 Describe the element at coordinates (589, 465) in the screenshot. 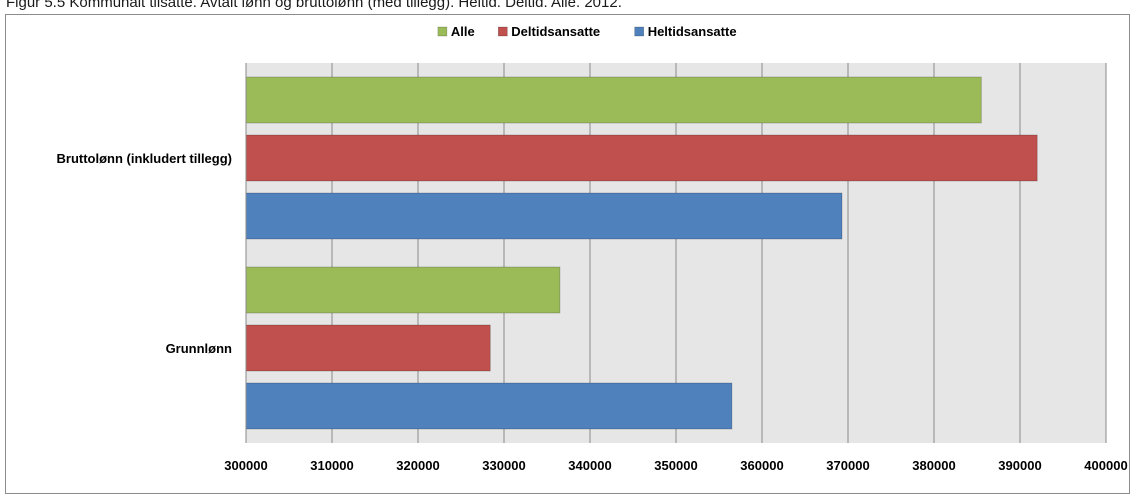

I see `x-tick-label: 340000` at that location.